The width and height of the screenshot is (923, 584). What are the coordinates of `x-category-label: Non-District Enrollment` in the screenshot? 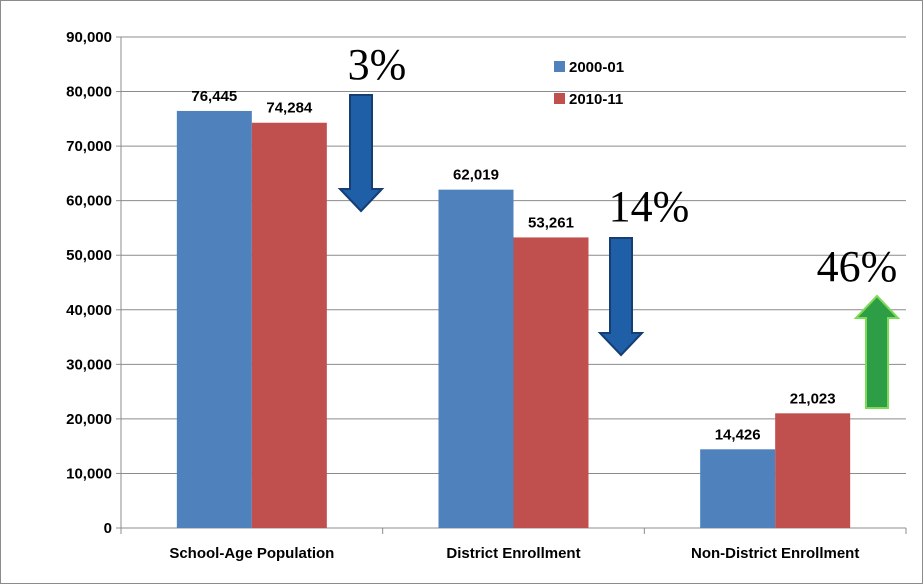 It's located at (775, 553).